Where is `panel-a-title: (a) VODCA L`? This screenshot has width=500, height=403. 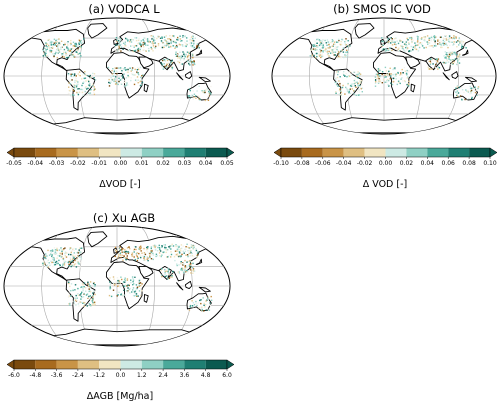
panel-a-title: (a) VODCA L is located at coordinates (124, 9).